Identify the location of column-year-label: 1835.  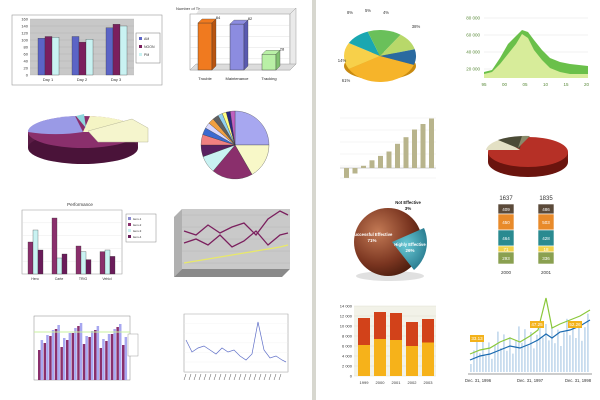
(546, 199).